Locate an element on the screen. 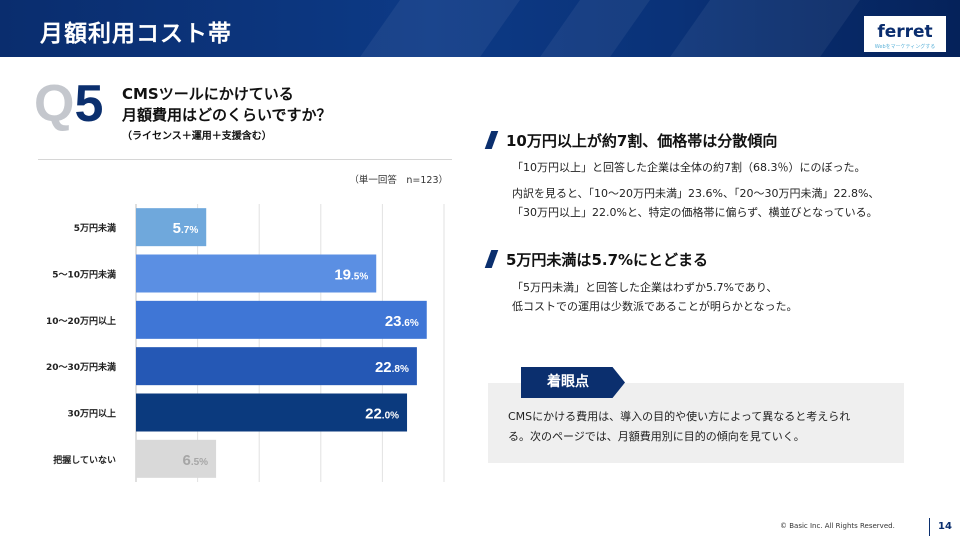 This screenshot has width=960, height=540. question-number: Q5 is located at coordinates (68, 104).